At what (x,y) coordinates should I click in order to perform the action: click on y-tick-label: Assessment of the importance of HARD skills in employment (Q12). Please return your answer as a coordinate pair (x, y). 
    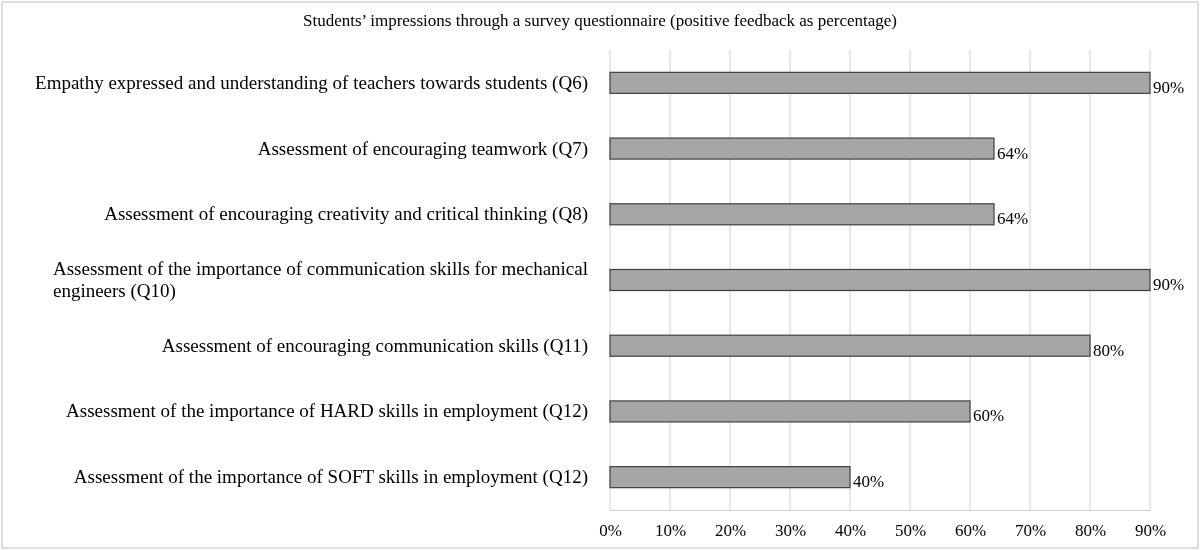
    Looking at the image, I should click on (327, 411).